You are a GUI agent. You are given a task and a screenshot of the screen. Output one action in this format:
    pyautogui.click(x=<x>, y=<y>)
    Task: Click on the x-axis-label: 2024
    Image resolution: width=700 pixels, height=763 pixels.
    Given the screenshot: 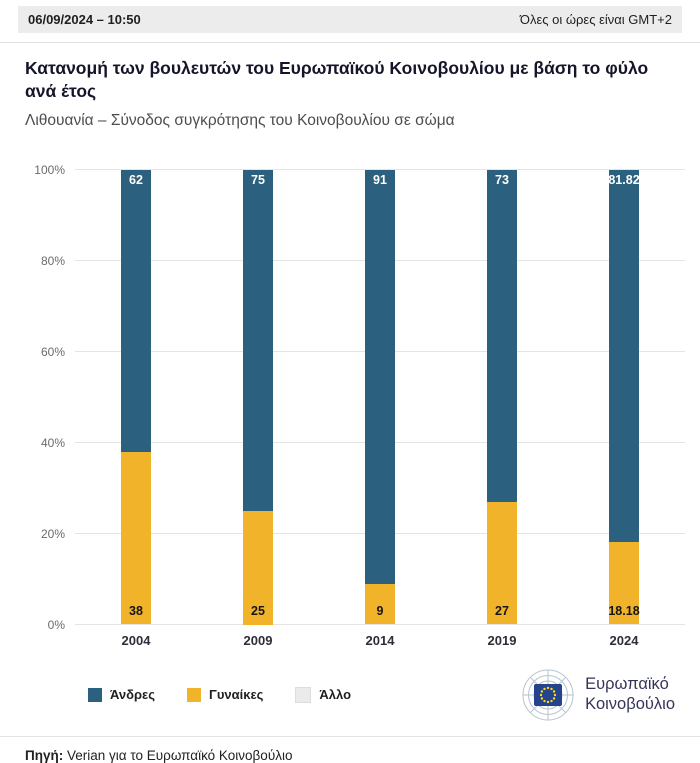 What is the action you would take?
    pyautogui.click(x=624, y=640)
    